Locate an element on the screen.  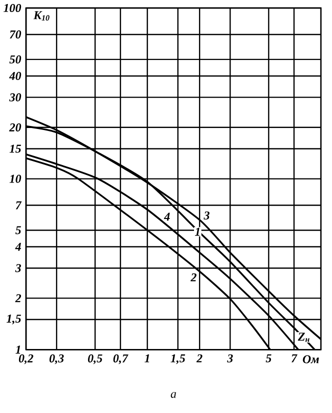
annotation: 1 is located at coordinates (197, 232).